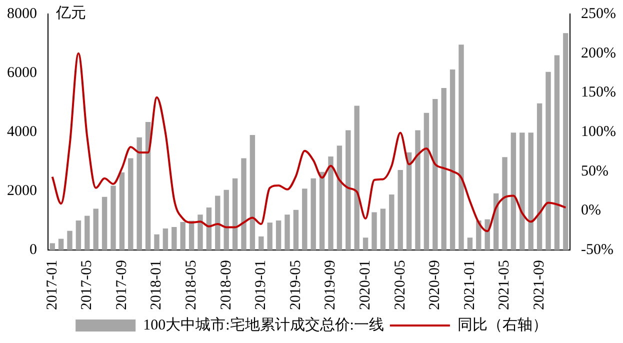  I want to click on x-tick-label: 2017-05, so click(87, 285).